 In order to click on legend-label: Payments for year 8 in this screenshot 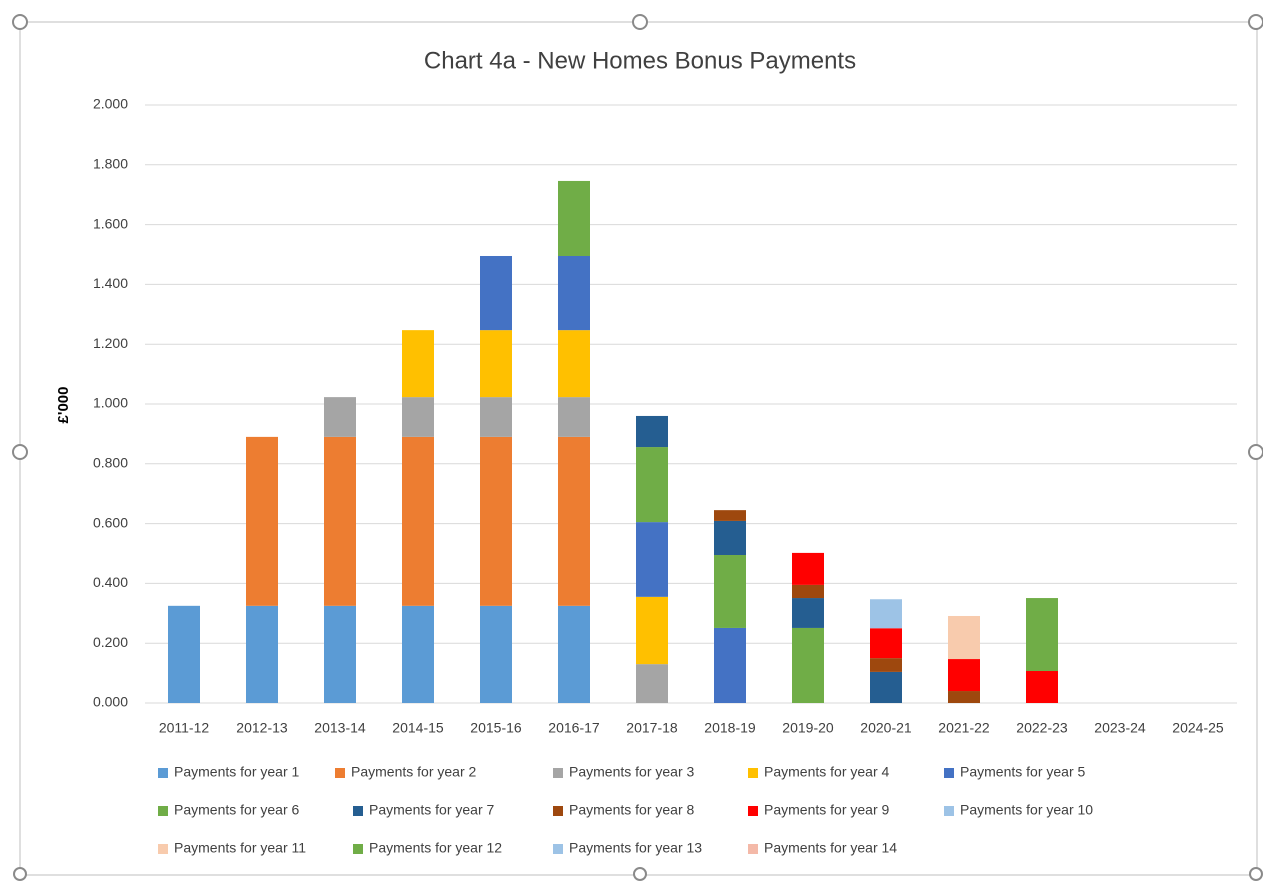, I will do `click(631, 810)`.